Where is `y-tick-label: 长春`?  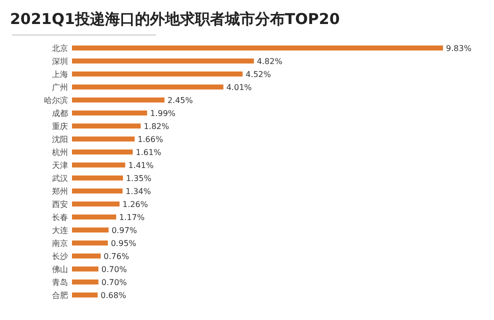 y-tick-label: 长春 is located at coordinates (60, 217).